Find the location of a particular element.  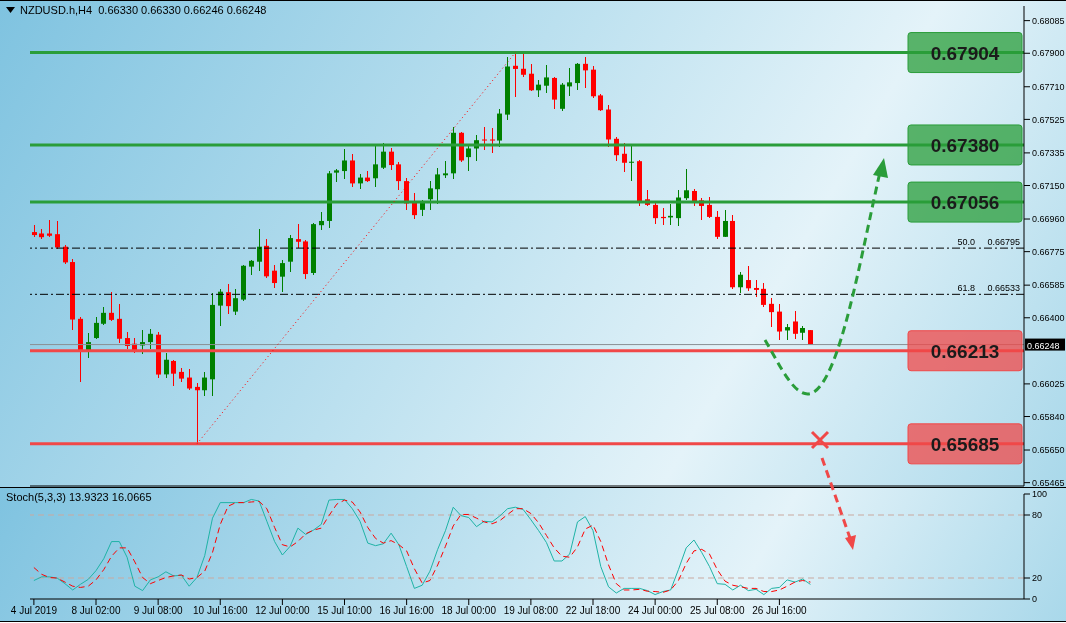

ref-line-label: 0.67904 is located at coordinates (965, 53).